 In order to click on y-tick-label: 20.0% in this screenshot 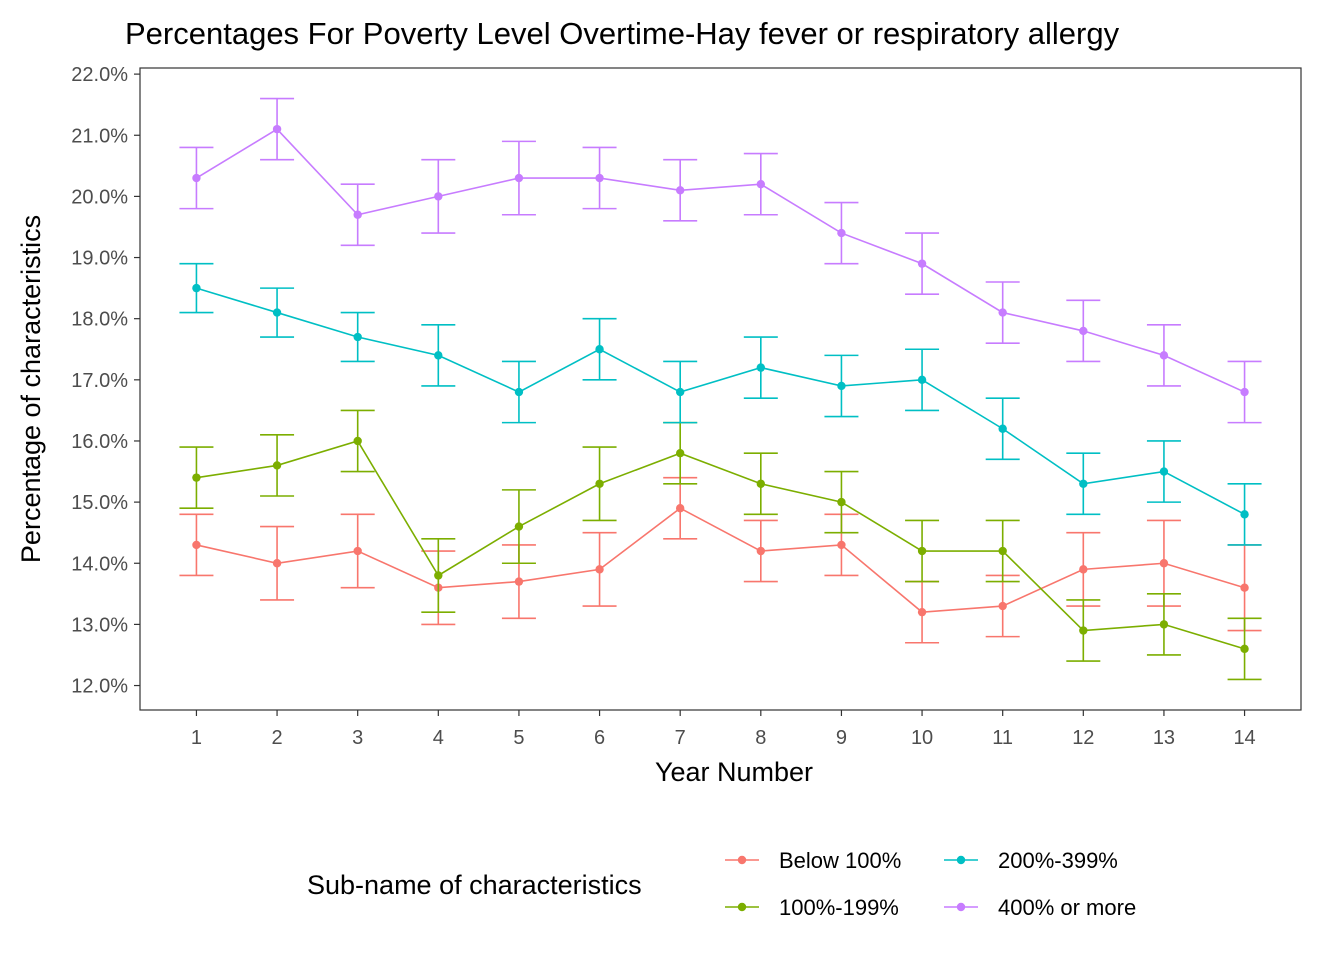, I will do `click(99, 197)`.